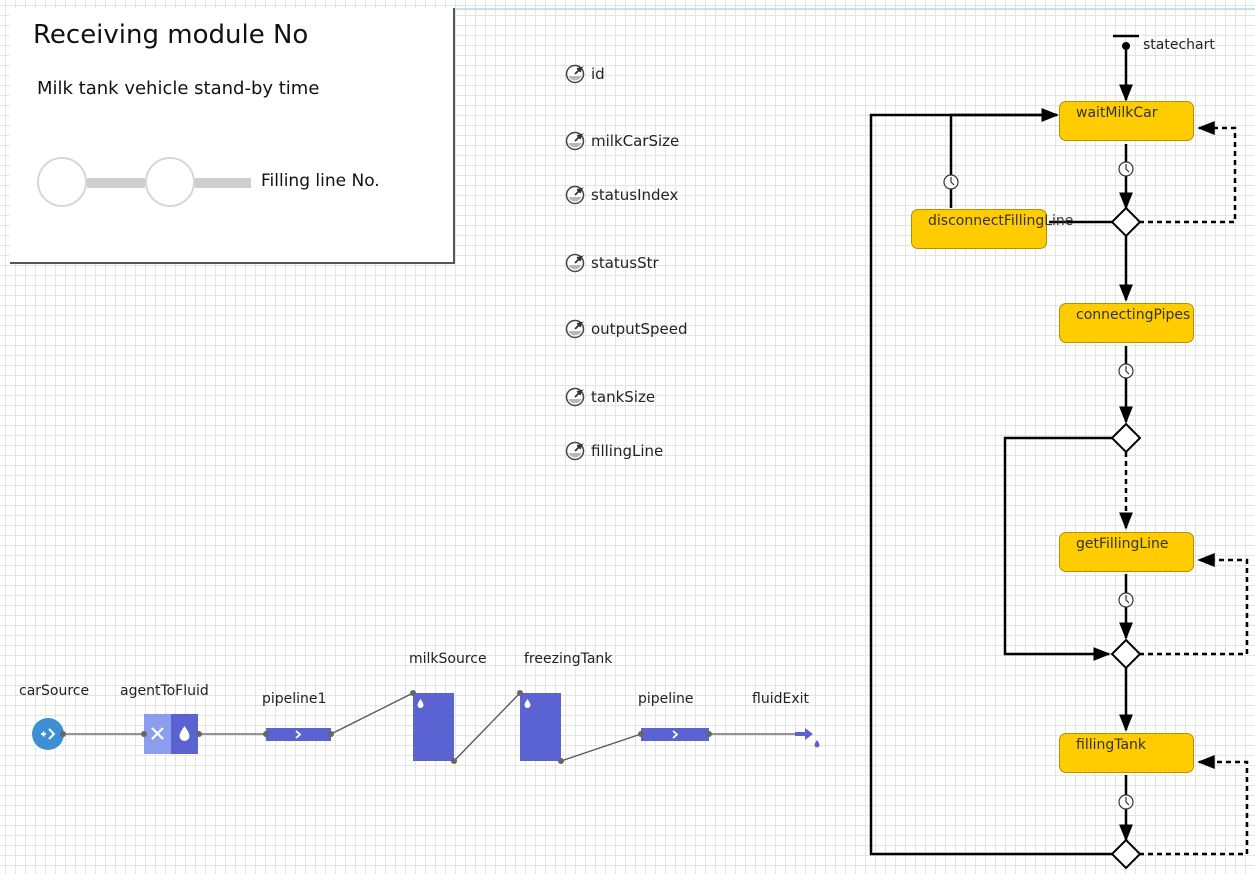  I want to click on port-dots, so click(386, 727).